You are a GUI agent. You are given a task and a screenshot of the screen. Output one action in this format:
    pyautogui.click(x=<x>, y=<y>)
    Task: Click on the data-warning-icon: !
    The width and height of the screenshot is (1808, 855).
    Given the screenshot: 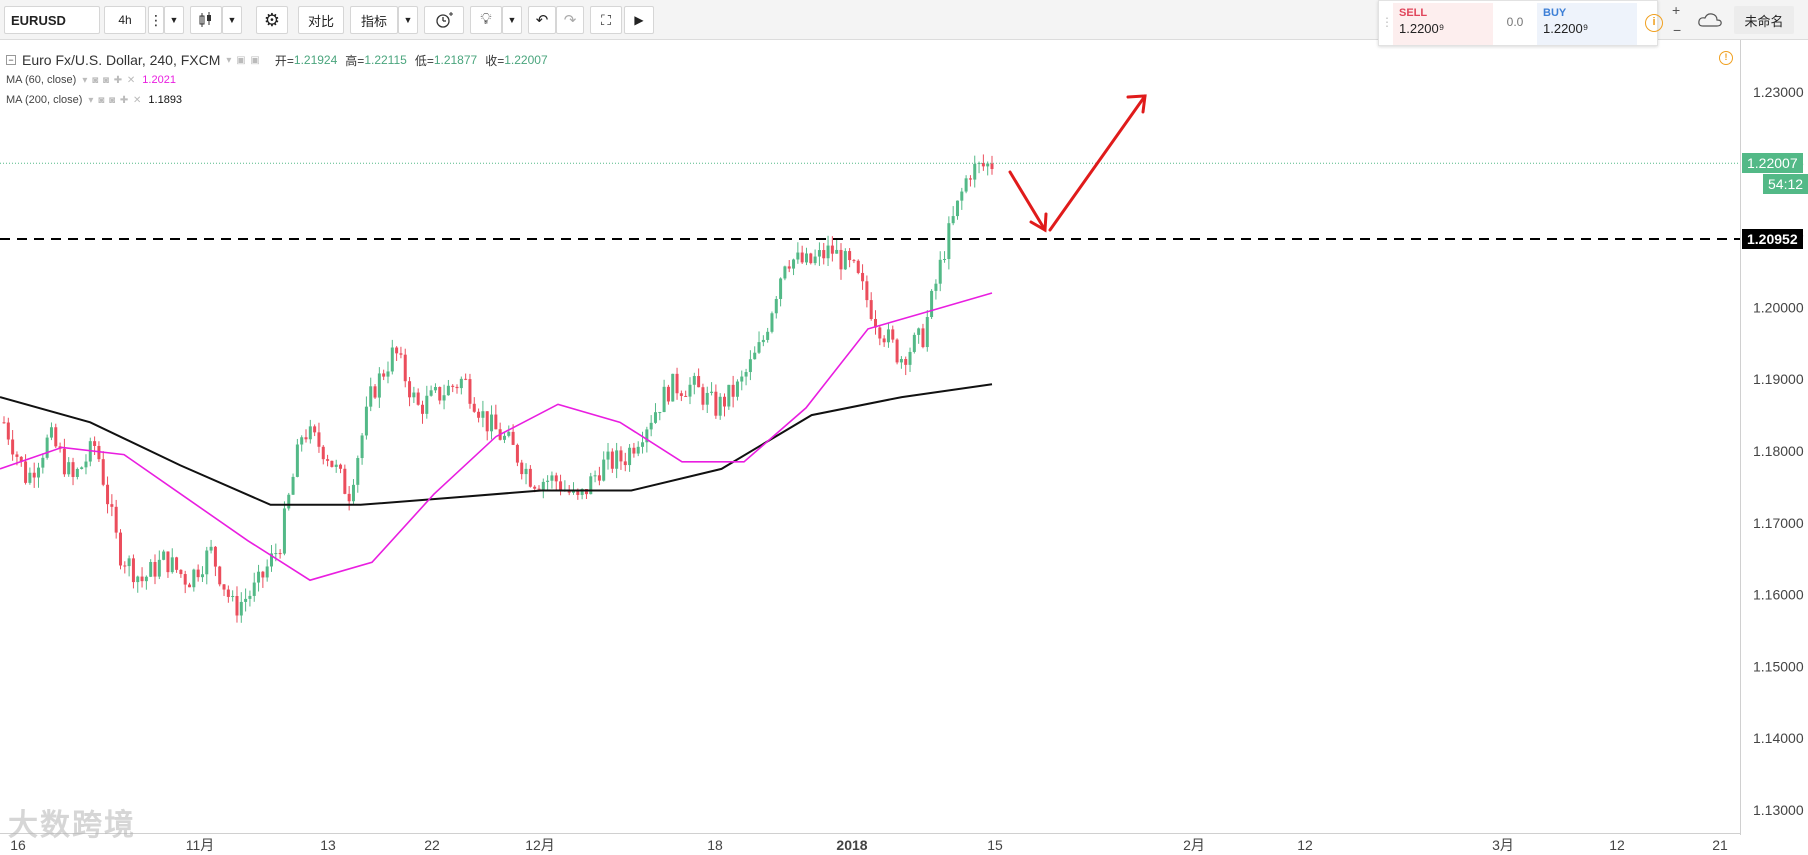 What is the action you would take?
    pyautogui.click(x=1726, y=58)
    